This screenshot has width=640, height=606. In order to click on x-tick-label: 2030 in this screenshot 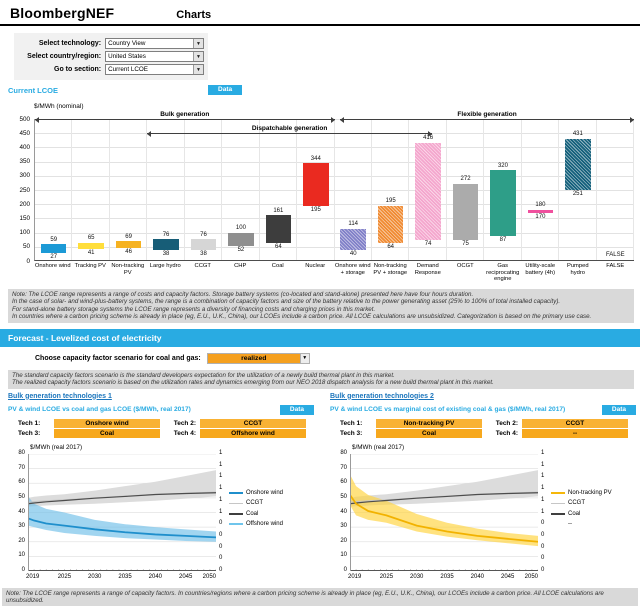, I will do `click(417, 576)`.